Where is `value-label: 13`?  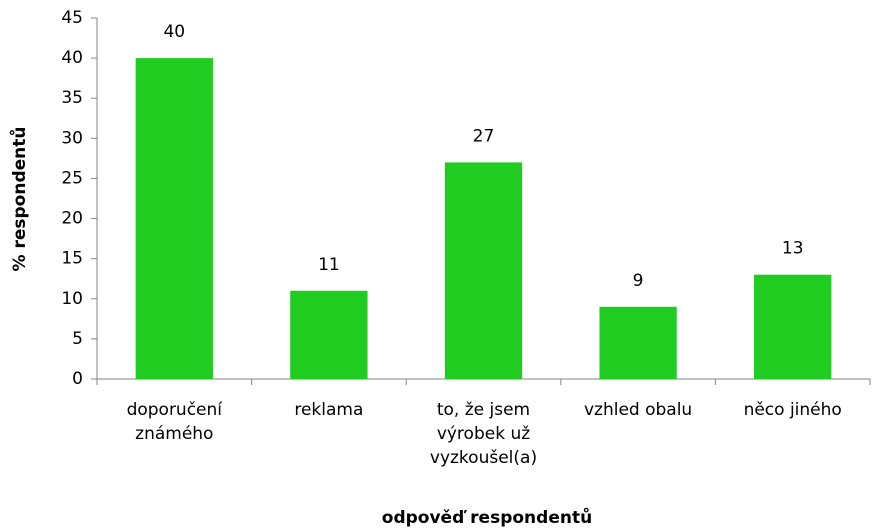
value-label: 13 is located at coordinates (793, 249).